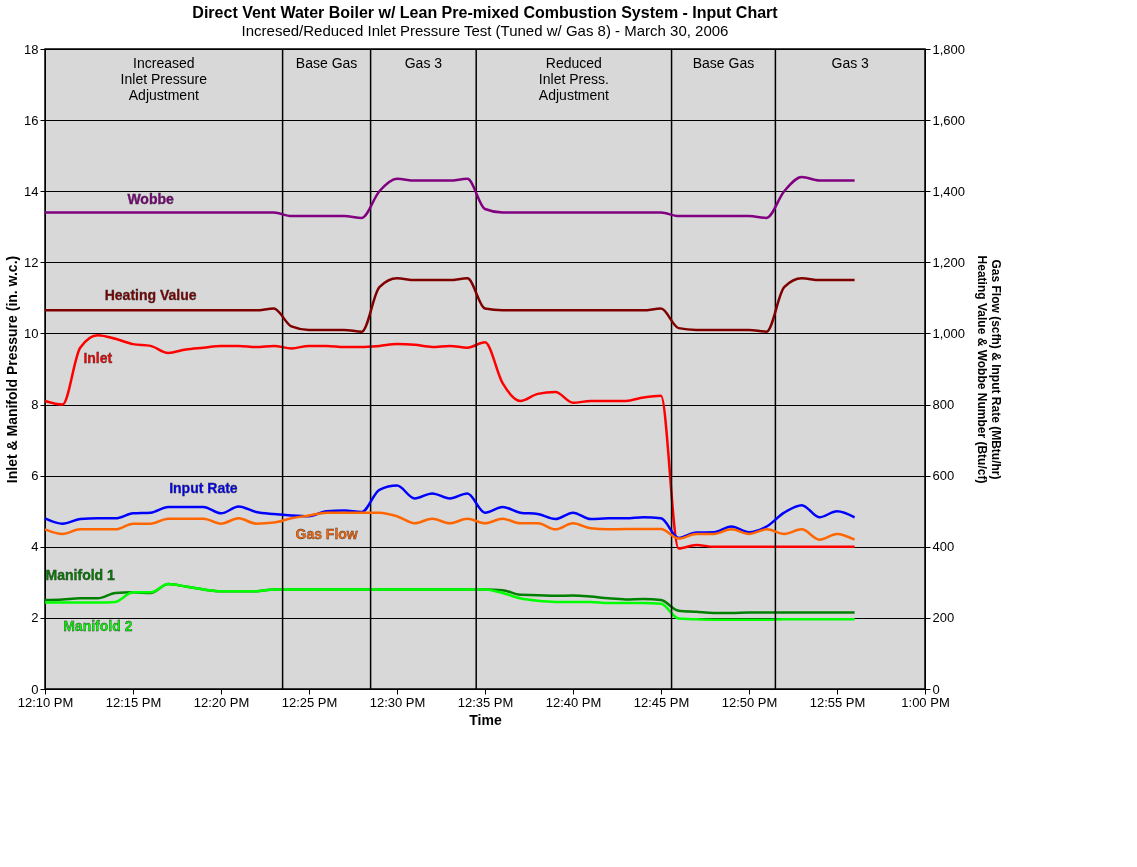 This screenshot has height=867, width=1137. Describe the element at coordinates (661, 702) in the screenshot. I see `x-tick-label: 12:45 PM` at that location.